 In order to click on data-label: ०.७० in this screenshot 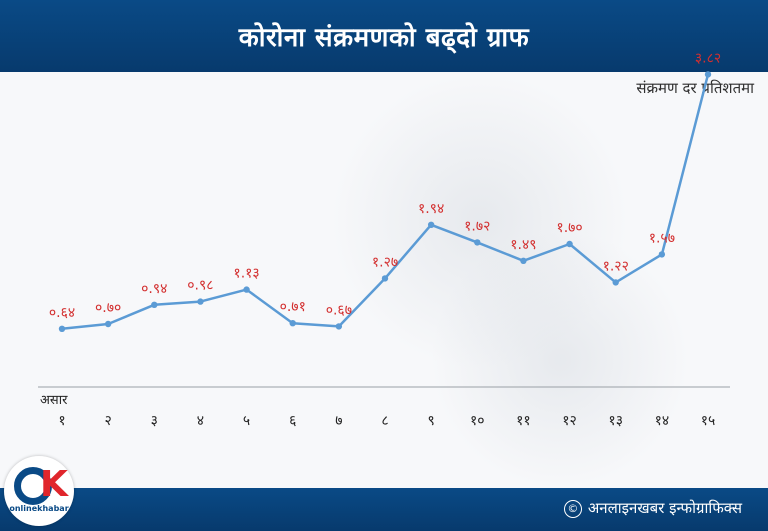, I will do `click(108, 308)`.